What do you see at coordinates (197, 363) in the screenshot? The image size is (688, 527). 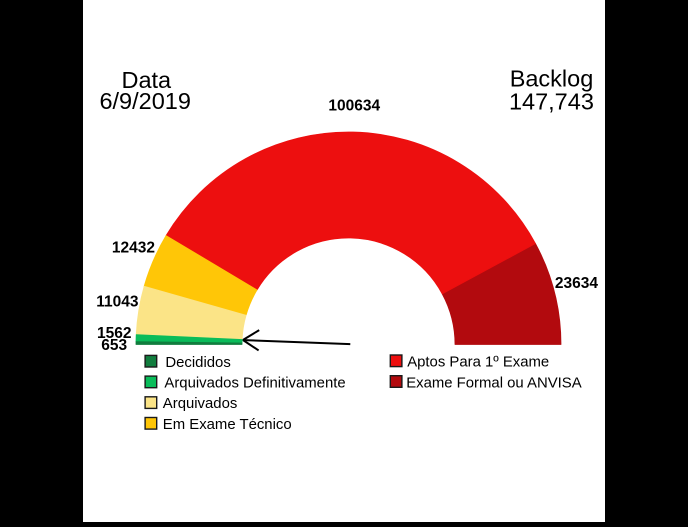 I see `svg-text: Decididos` at bounding box center [197, 363].